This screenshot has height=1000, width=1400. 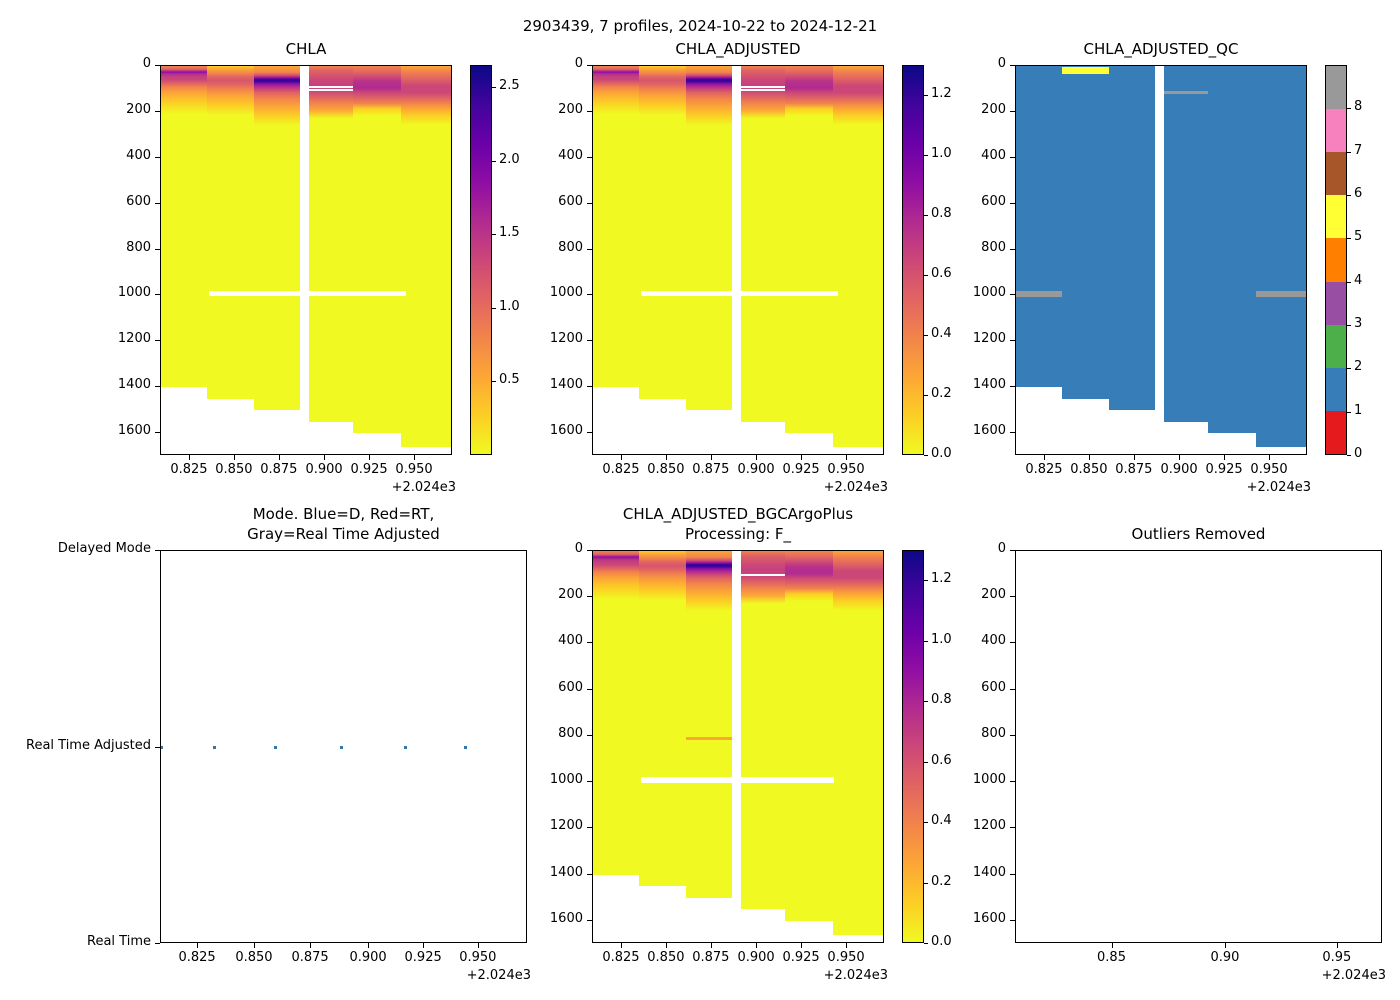 I want to click on colorbar-tick-label: 2.5, so click(x=509, y=86).